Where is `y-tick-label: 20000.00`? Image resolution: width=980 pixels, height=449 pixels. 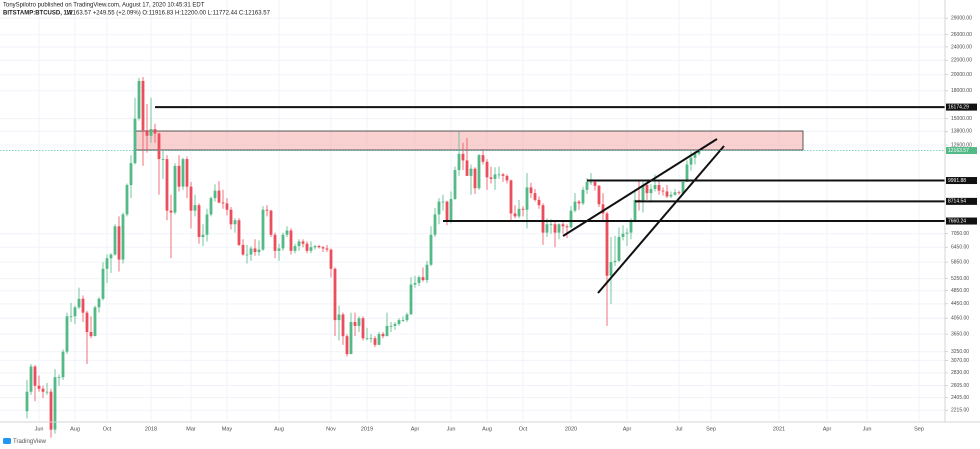 y-tick-label: 20000.00 is located at coordinates (961, 75).